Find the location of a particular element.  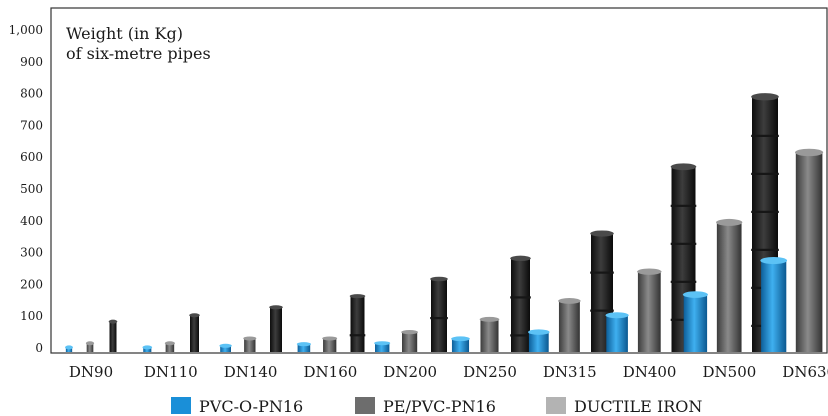

x-tick-label-dn200: DN200 is located at coordinates (410, 372).